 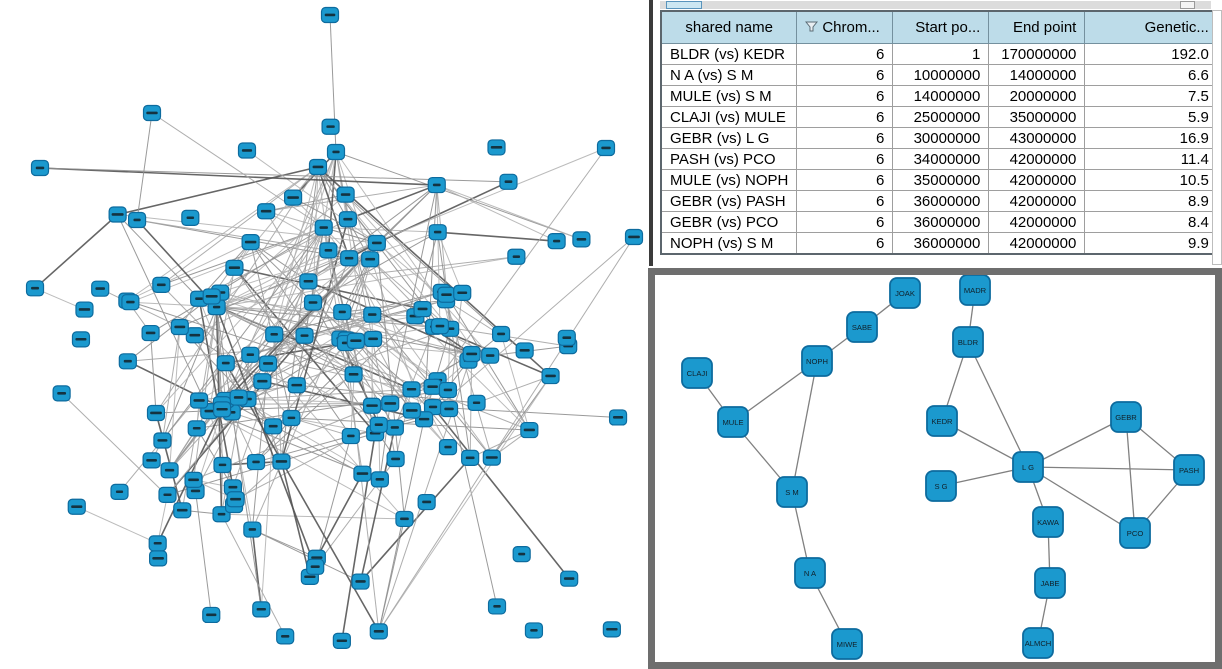 I want to click on cell-value: 25000000, so click(x=941, y=117).